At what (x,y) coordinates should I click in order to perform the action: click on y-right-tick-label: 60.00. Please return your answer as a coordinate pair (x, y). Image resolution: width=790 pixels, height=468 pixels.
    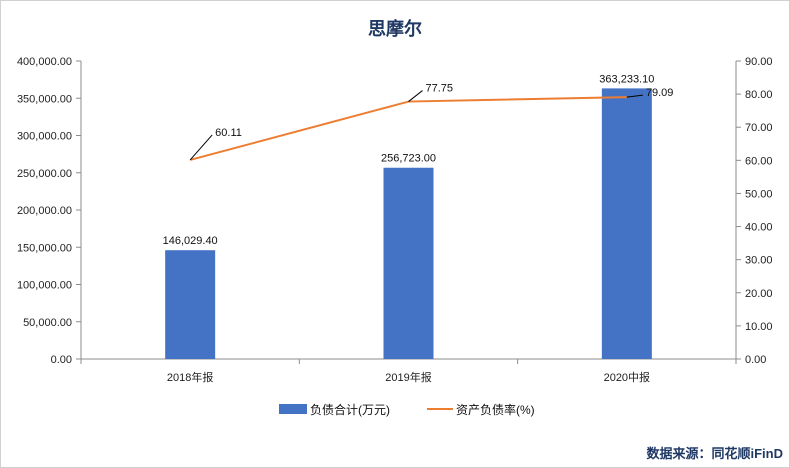
    Looking at the image, I should click on (759, 161).